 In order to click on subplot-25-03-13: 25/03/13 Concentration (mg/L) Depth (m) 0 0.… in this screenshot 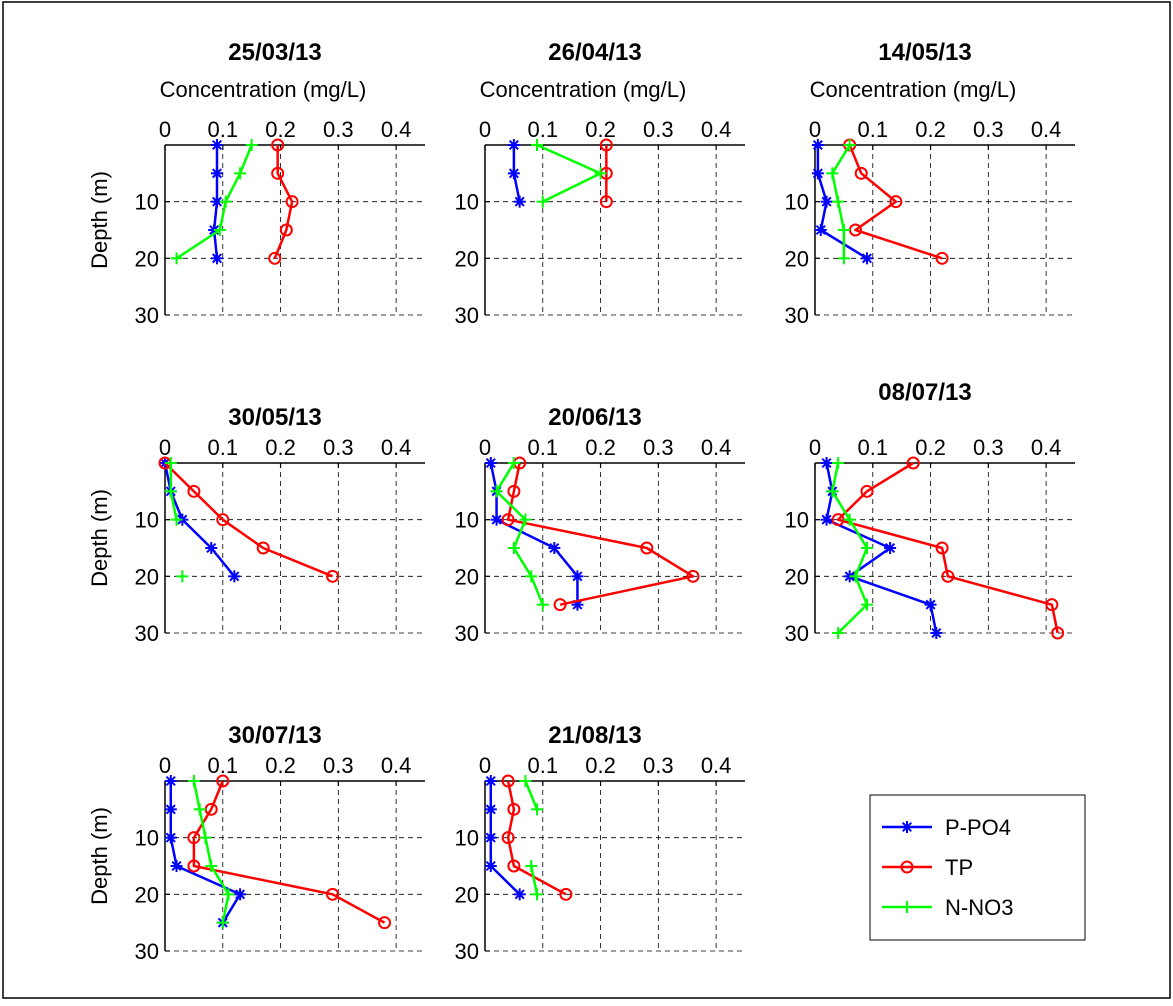, I will do `click(256, 183)`.